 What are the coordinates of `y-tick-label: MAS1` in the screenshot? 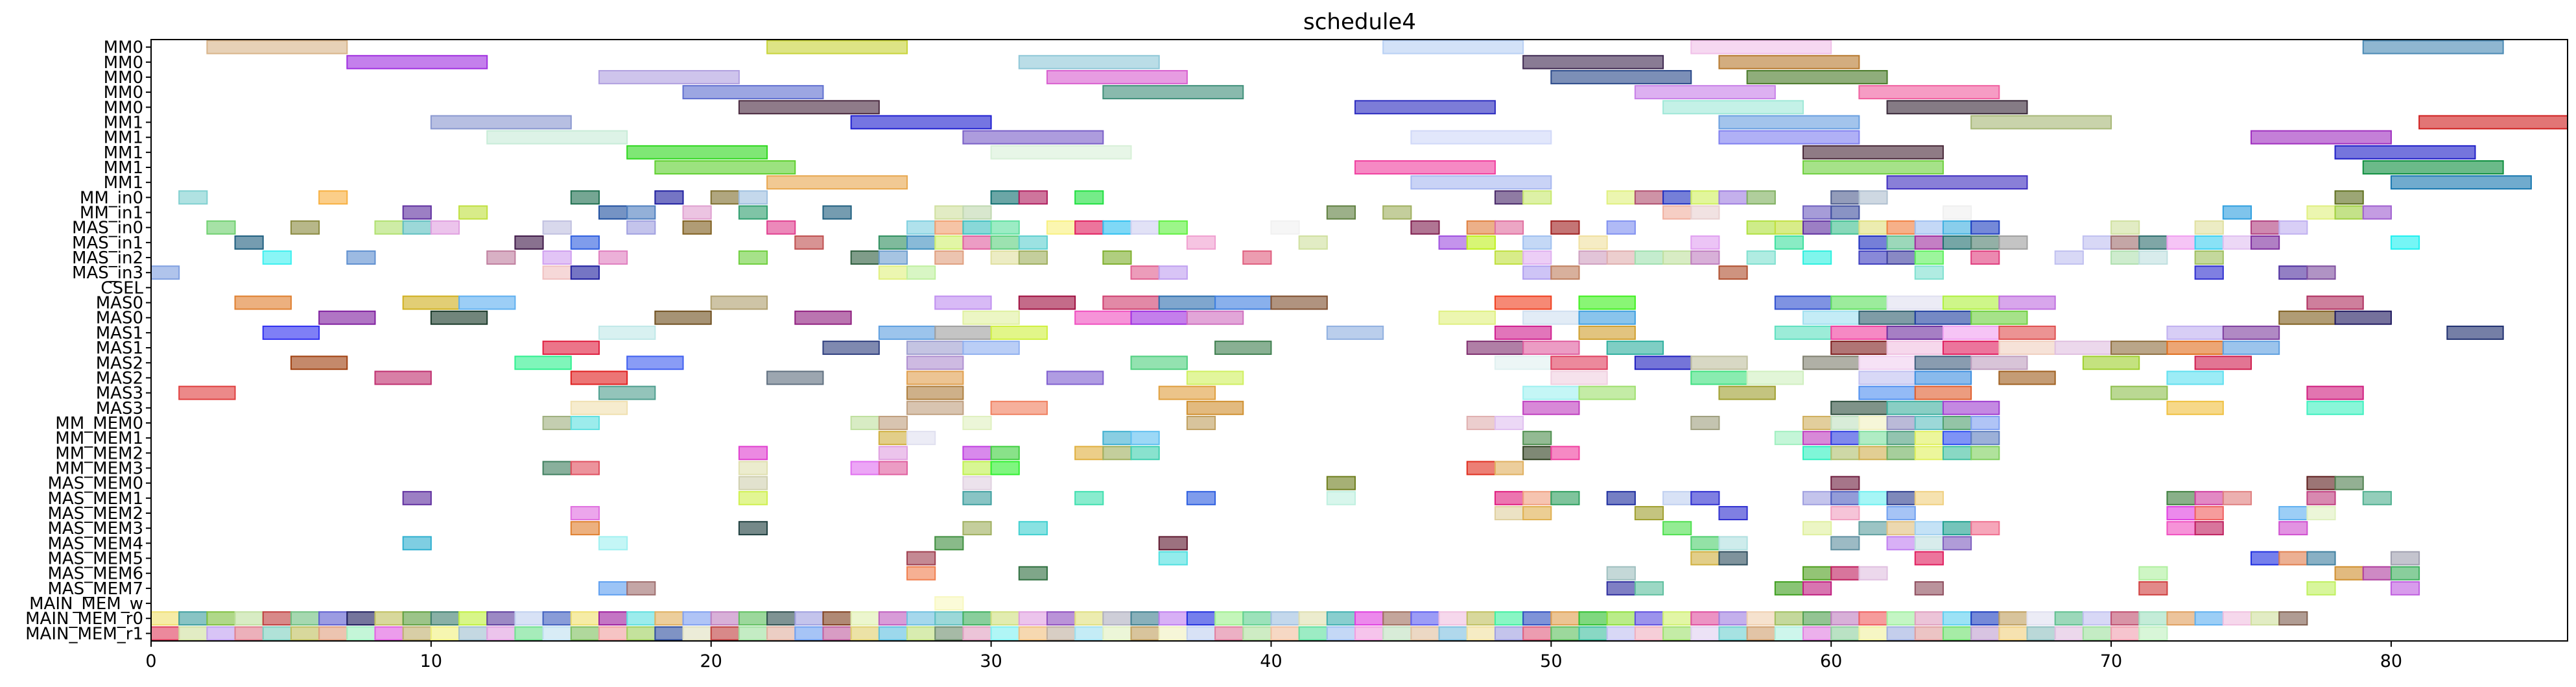 It's located at (120, 348).